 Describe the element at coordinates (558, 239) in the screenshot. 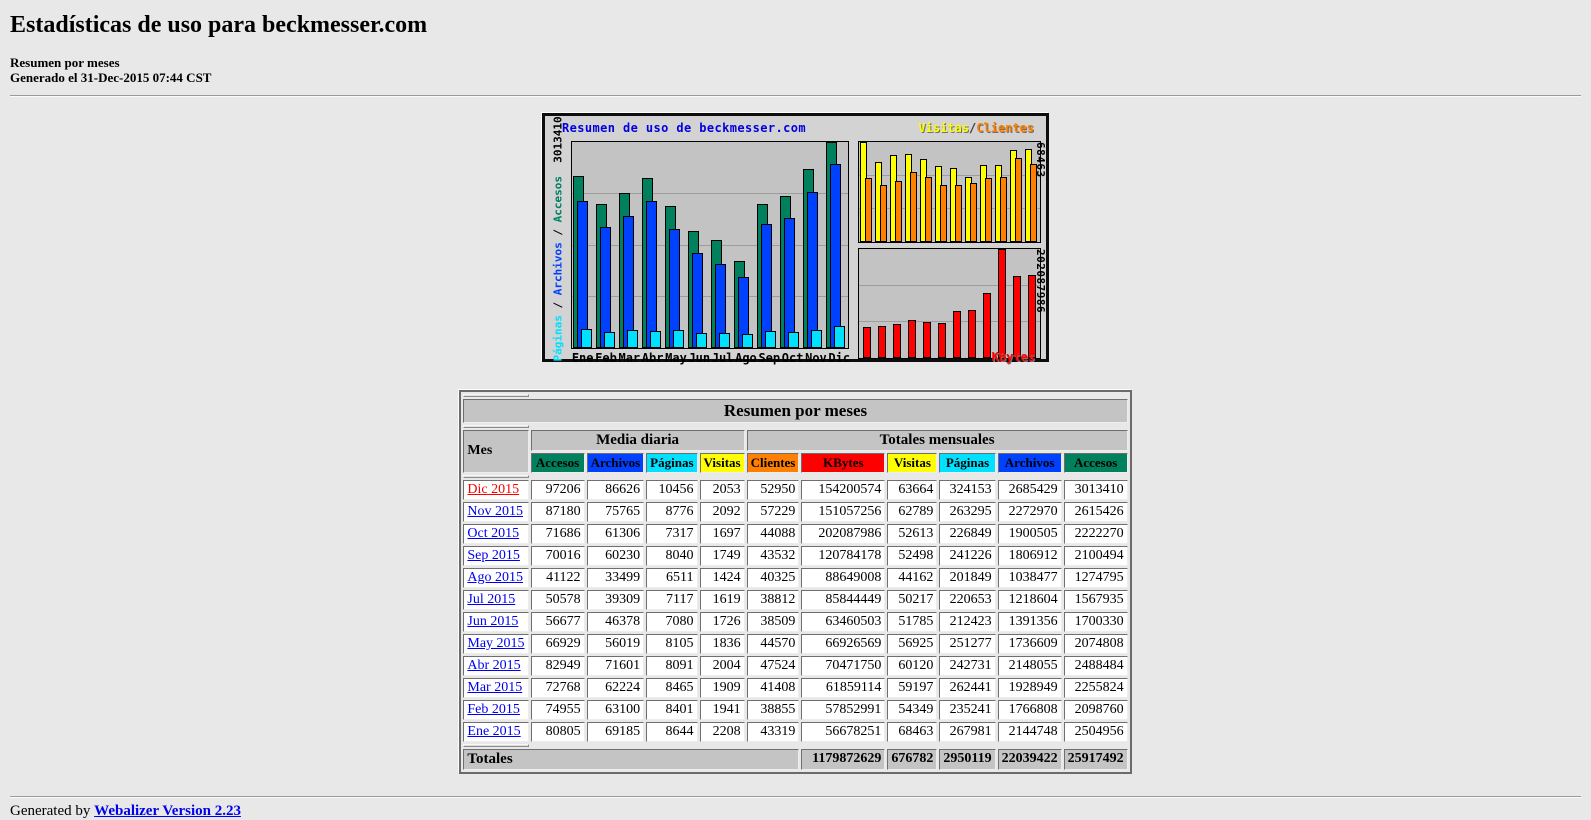

I see `y-axis-label: Páginas / Archivos / Accesos 3013410` at that location.